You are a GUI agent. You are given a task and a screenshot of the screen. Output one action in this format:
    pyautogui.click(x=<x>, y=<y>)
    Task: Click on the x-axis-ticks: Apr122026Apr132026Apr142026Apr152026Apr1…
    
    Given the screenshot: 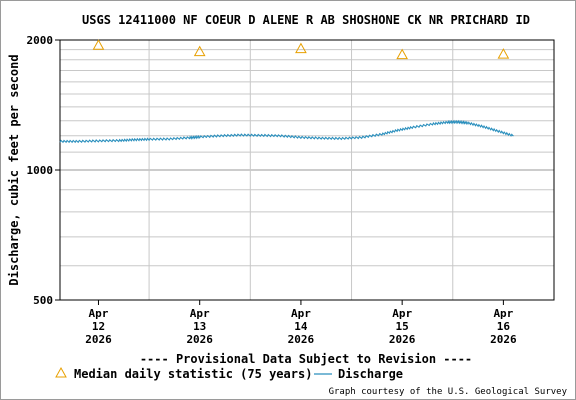 What is the action you would take?
    pyautogui.click(x=301, y=323)
    